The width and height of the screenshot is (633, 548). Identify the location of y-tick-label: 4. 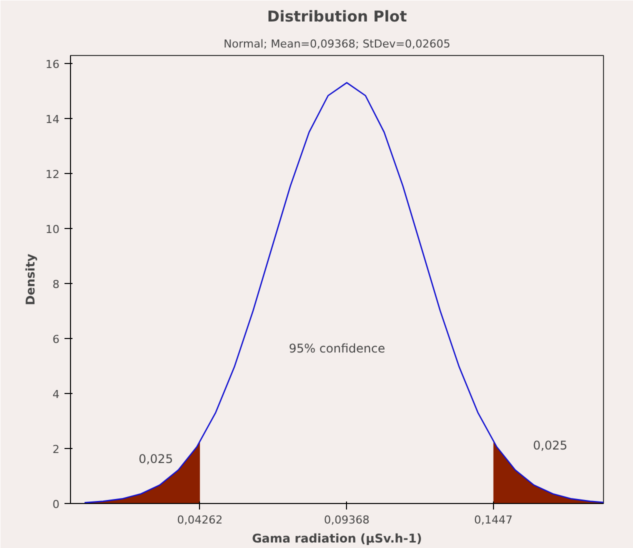
(56, 395).